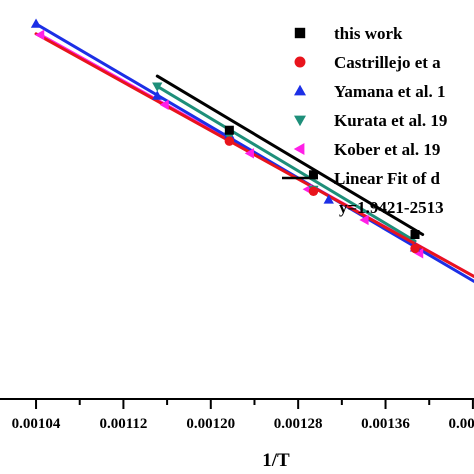  I want to click on x-tick-label: 0.00136, so click(385, 424).